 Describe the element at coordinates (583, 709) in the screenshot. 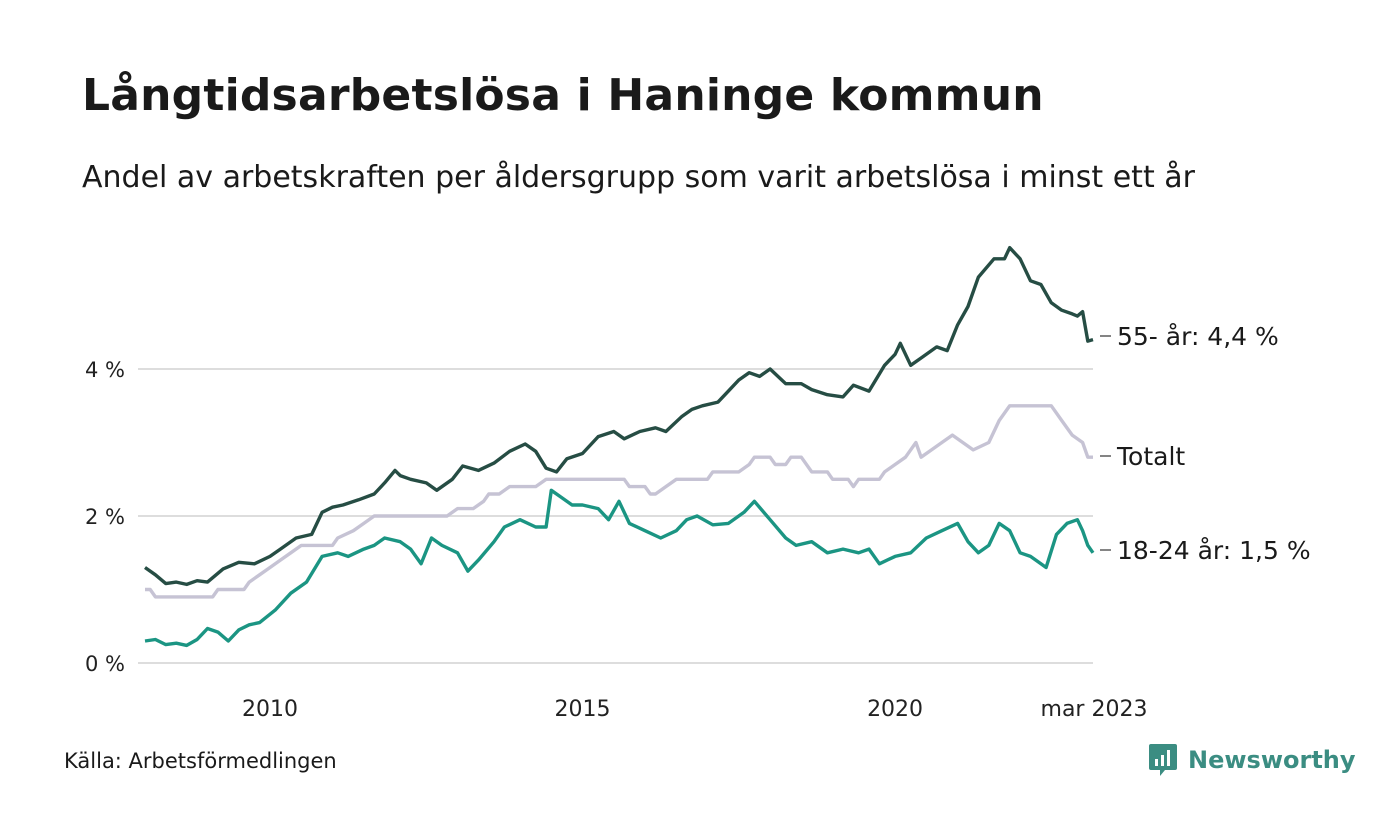

I see `x-tick-label: 2015` at that location.